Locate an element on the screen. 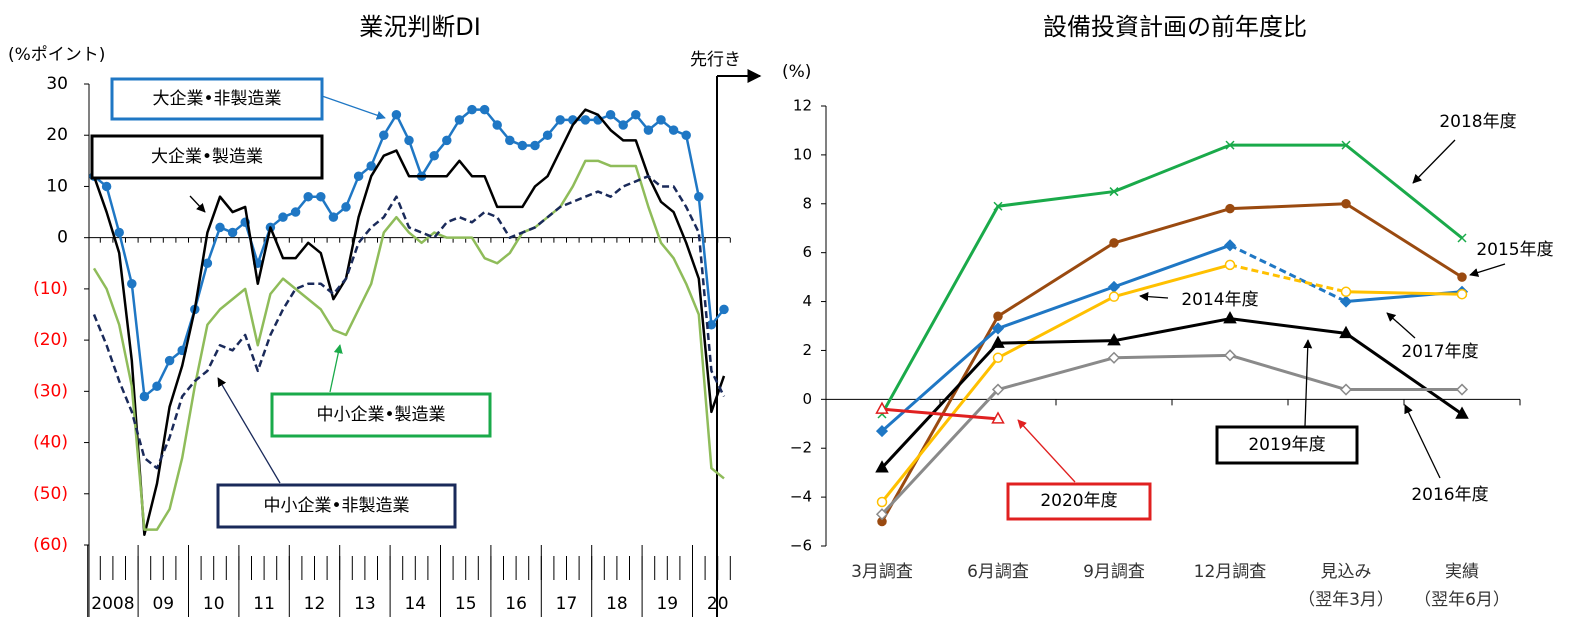 The height and width of the screenshot is (617, 1570). y-tick-label: (30) is located at coordinates (50, 391).